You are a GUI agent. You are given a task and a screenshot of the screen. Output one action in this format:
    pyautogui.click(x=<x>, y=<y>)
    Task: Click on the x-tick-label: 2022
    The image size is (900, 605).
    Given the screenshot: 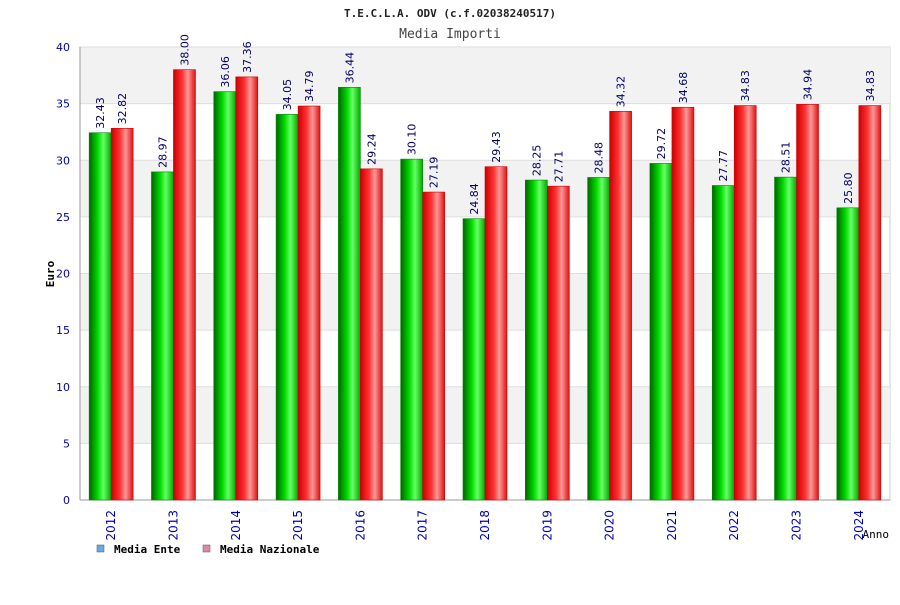 What is the action you would take?
    pyautogui.click(x=734, y=525)
    